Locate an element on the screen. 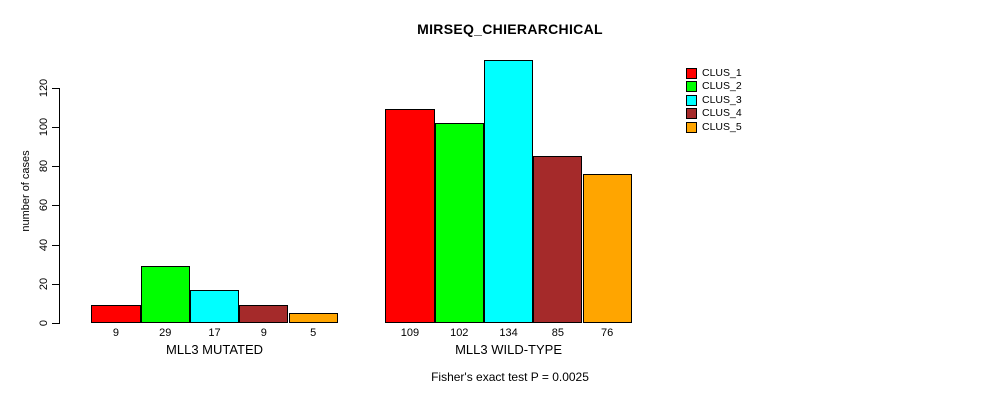 The width and height of the screenshot is (990, 400). bar-value-label: 134 is located at coordinates (508, 333).